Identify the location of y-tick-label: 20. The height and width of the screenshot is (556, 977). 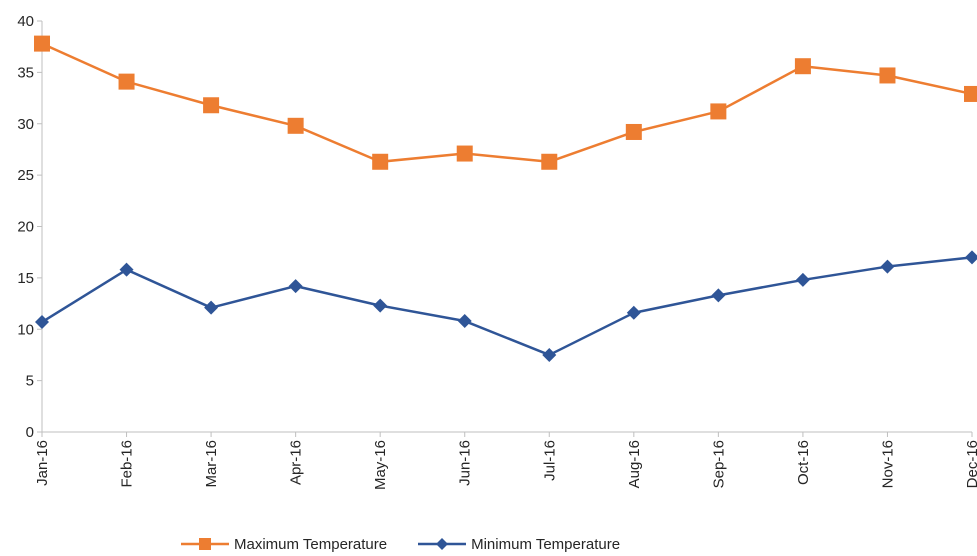
(25, 227).